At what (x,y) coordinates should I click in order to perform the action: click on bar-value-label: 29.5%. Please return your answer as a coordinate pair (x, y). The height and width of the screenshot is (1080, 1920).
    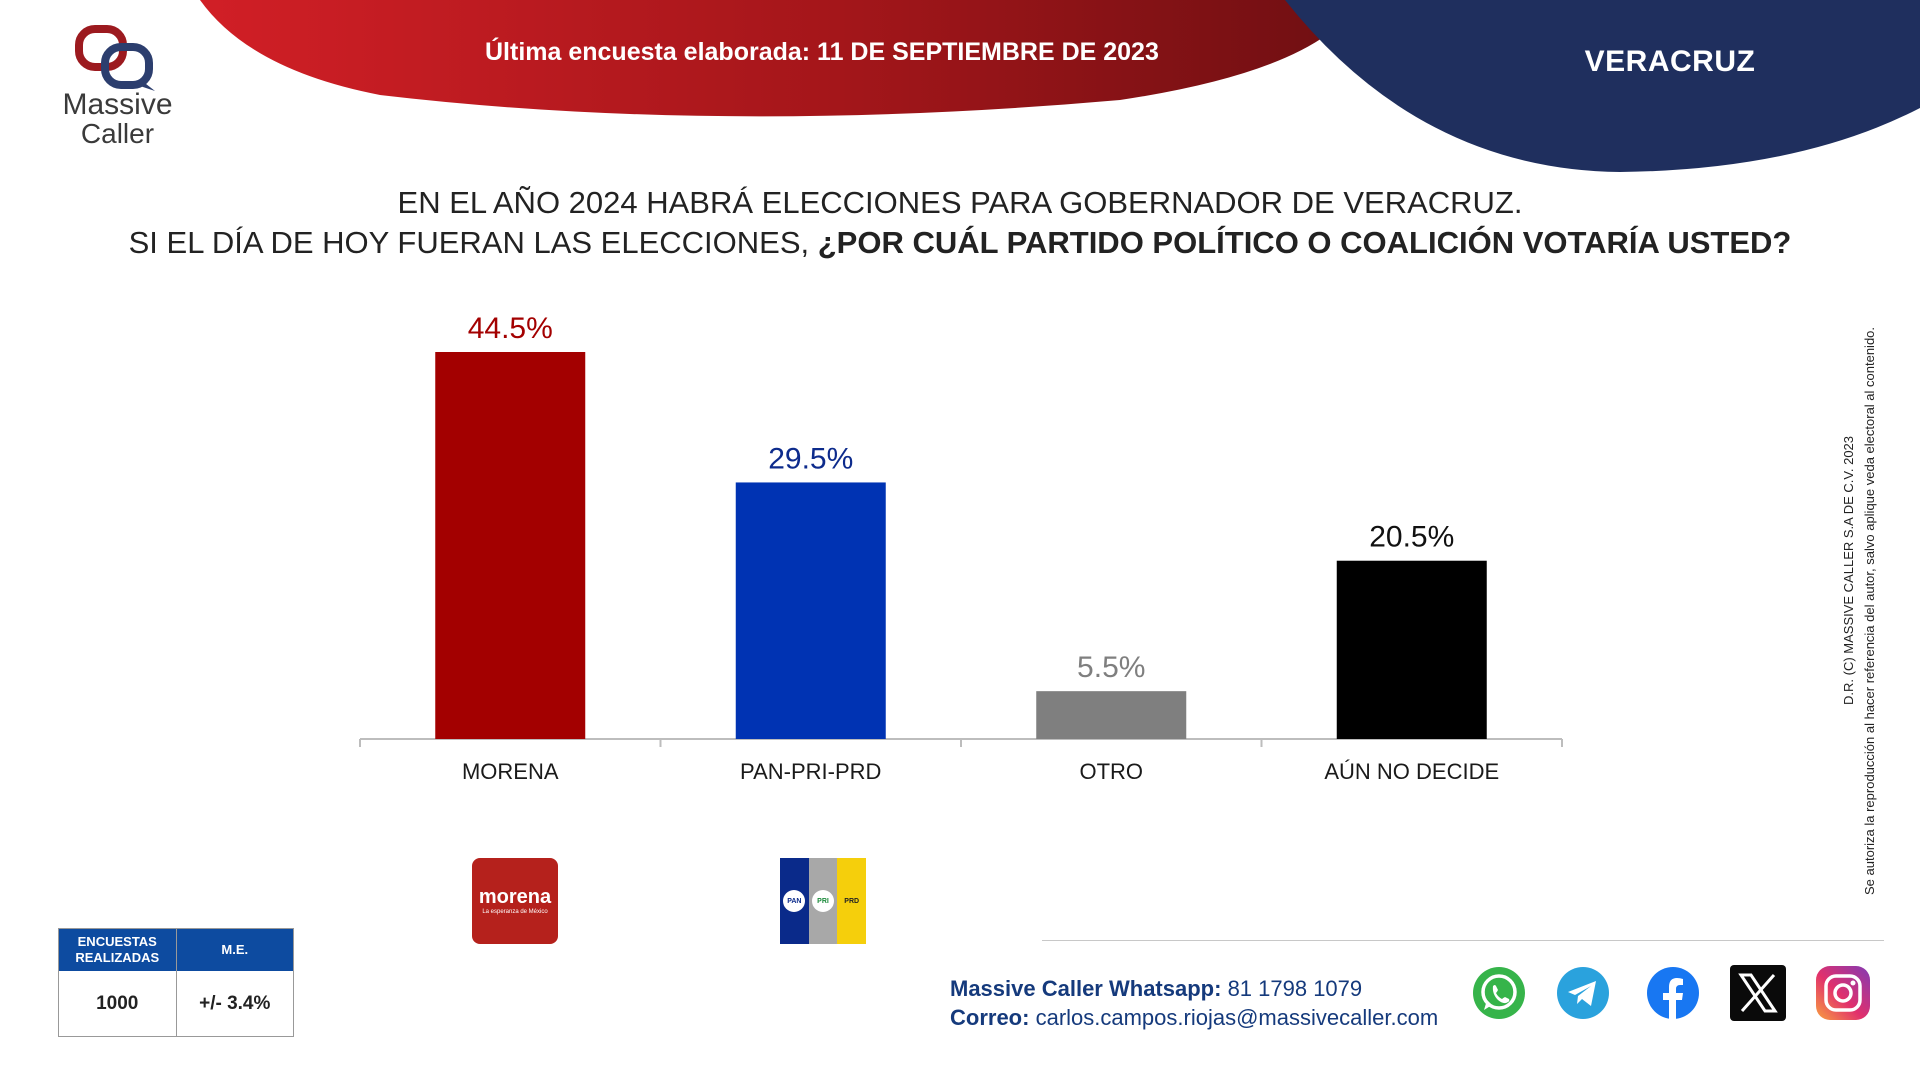
    Looking at the image, I should click on (810, 458).